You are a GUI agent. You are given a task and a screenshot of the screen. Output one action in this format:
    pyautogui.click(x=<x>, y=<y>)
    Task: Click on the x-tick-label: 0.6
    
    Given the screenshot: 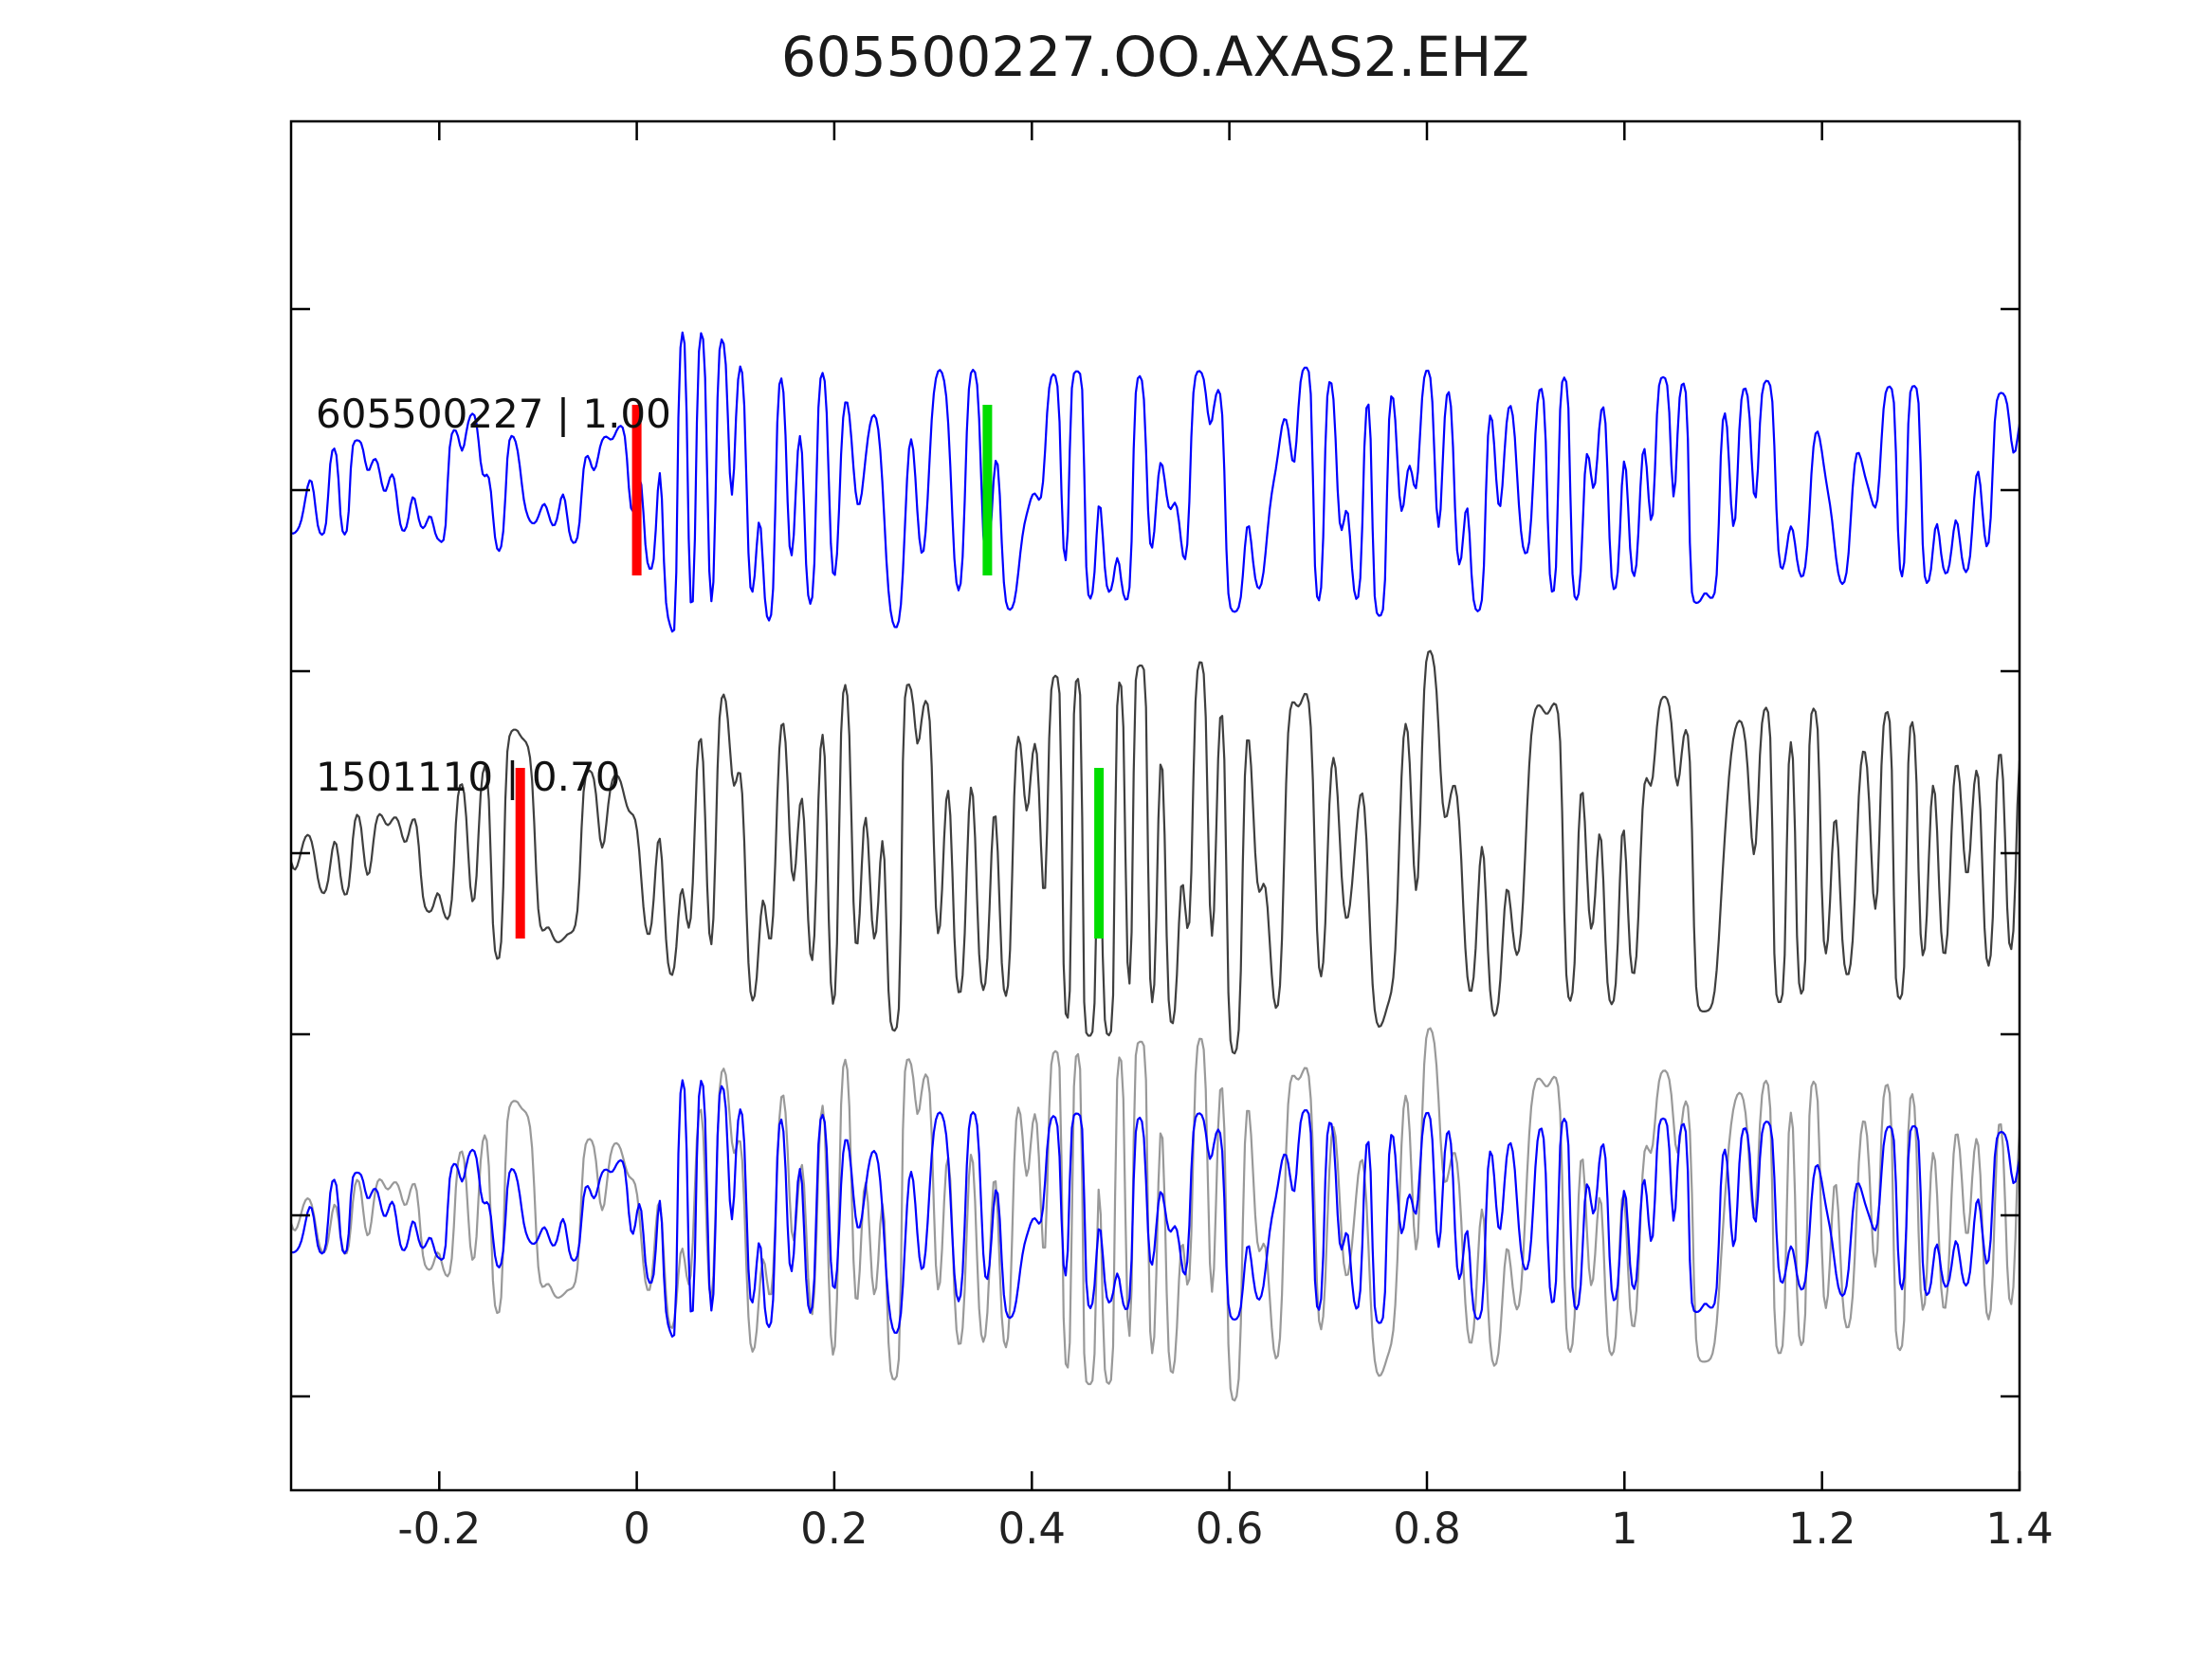 What is the action you would take?
    pyautogui.click(x=1230, y=1529)
    